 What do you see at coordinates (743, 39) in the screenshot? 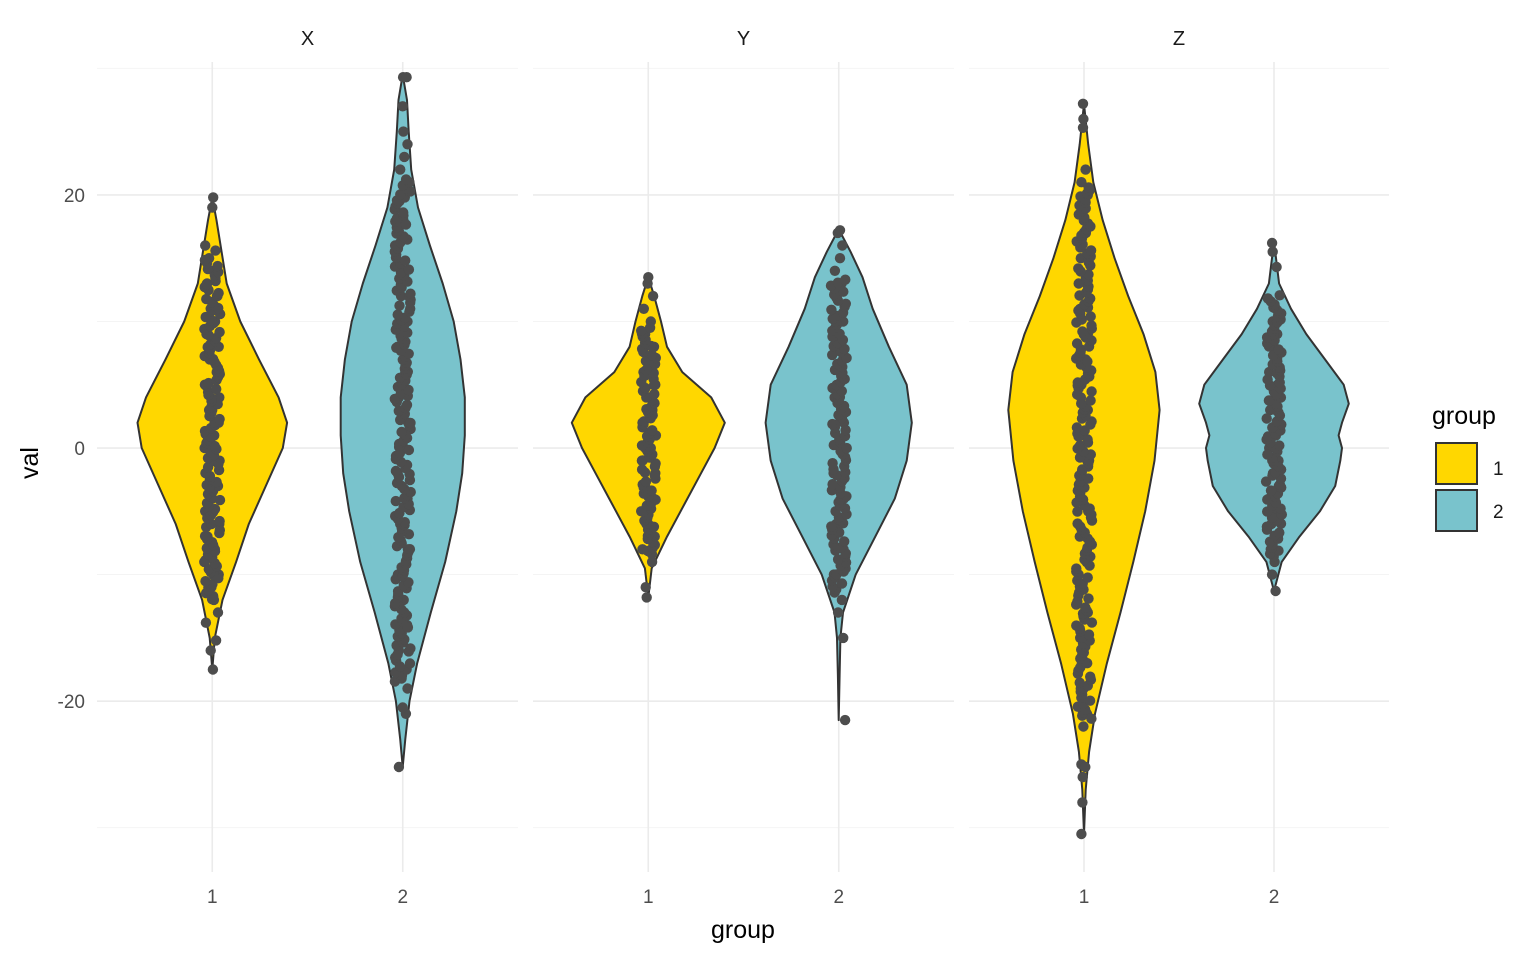
I see `facet-strip-label: Y` at bounding box center [743, 39].